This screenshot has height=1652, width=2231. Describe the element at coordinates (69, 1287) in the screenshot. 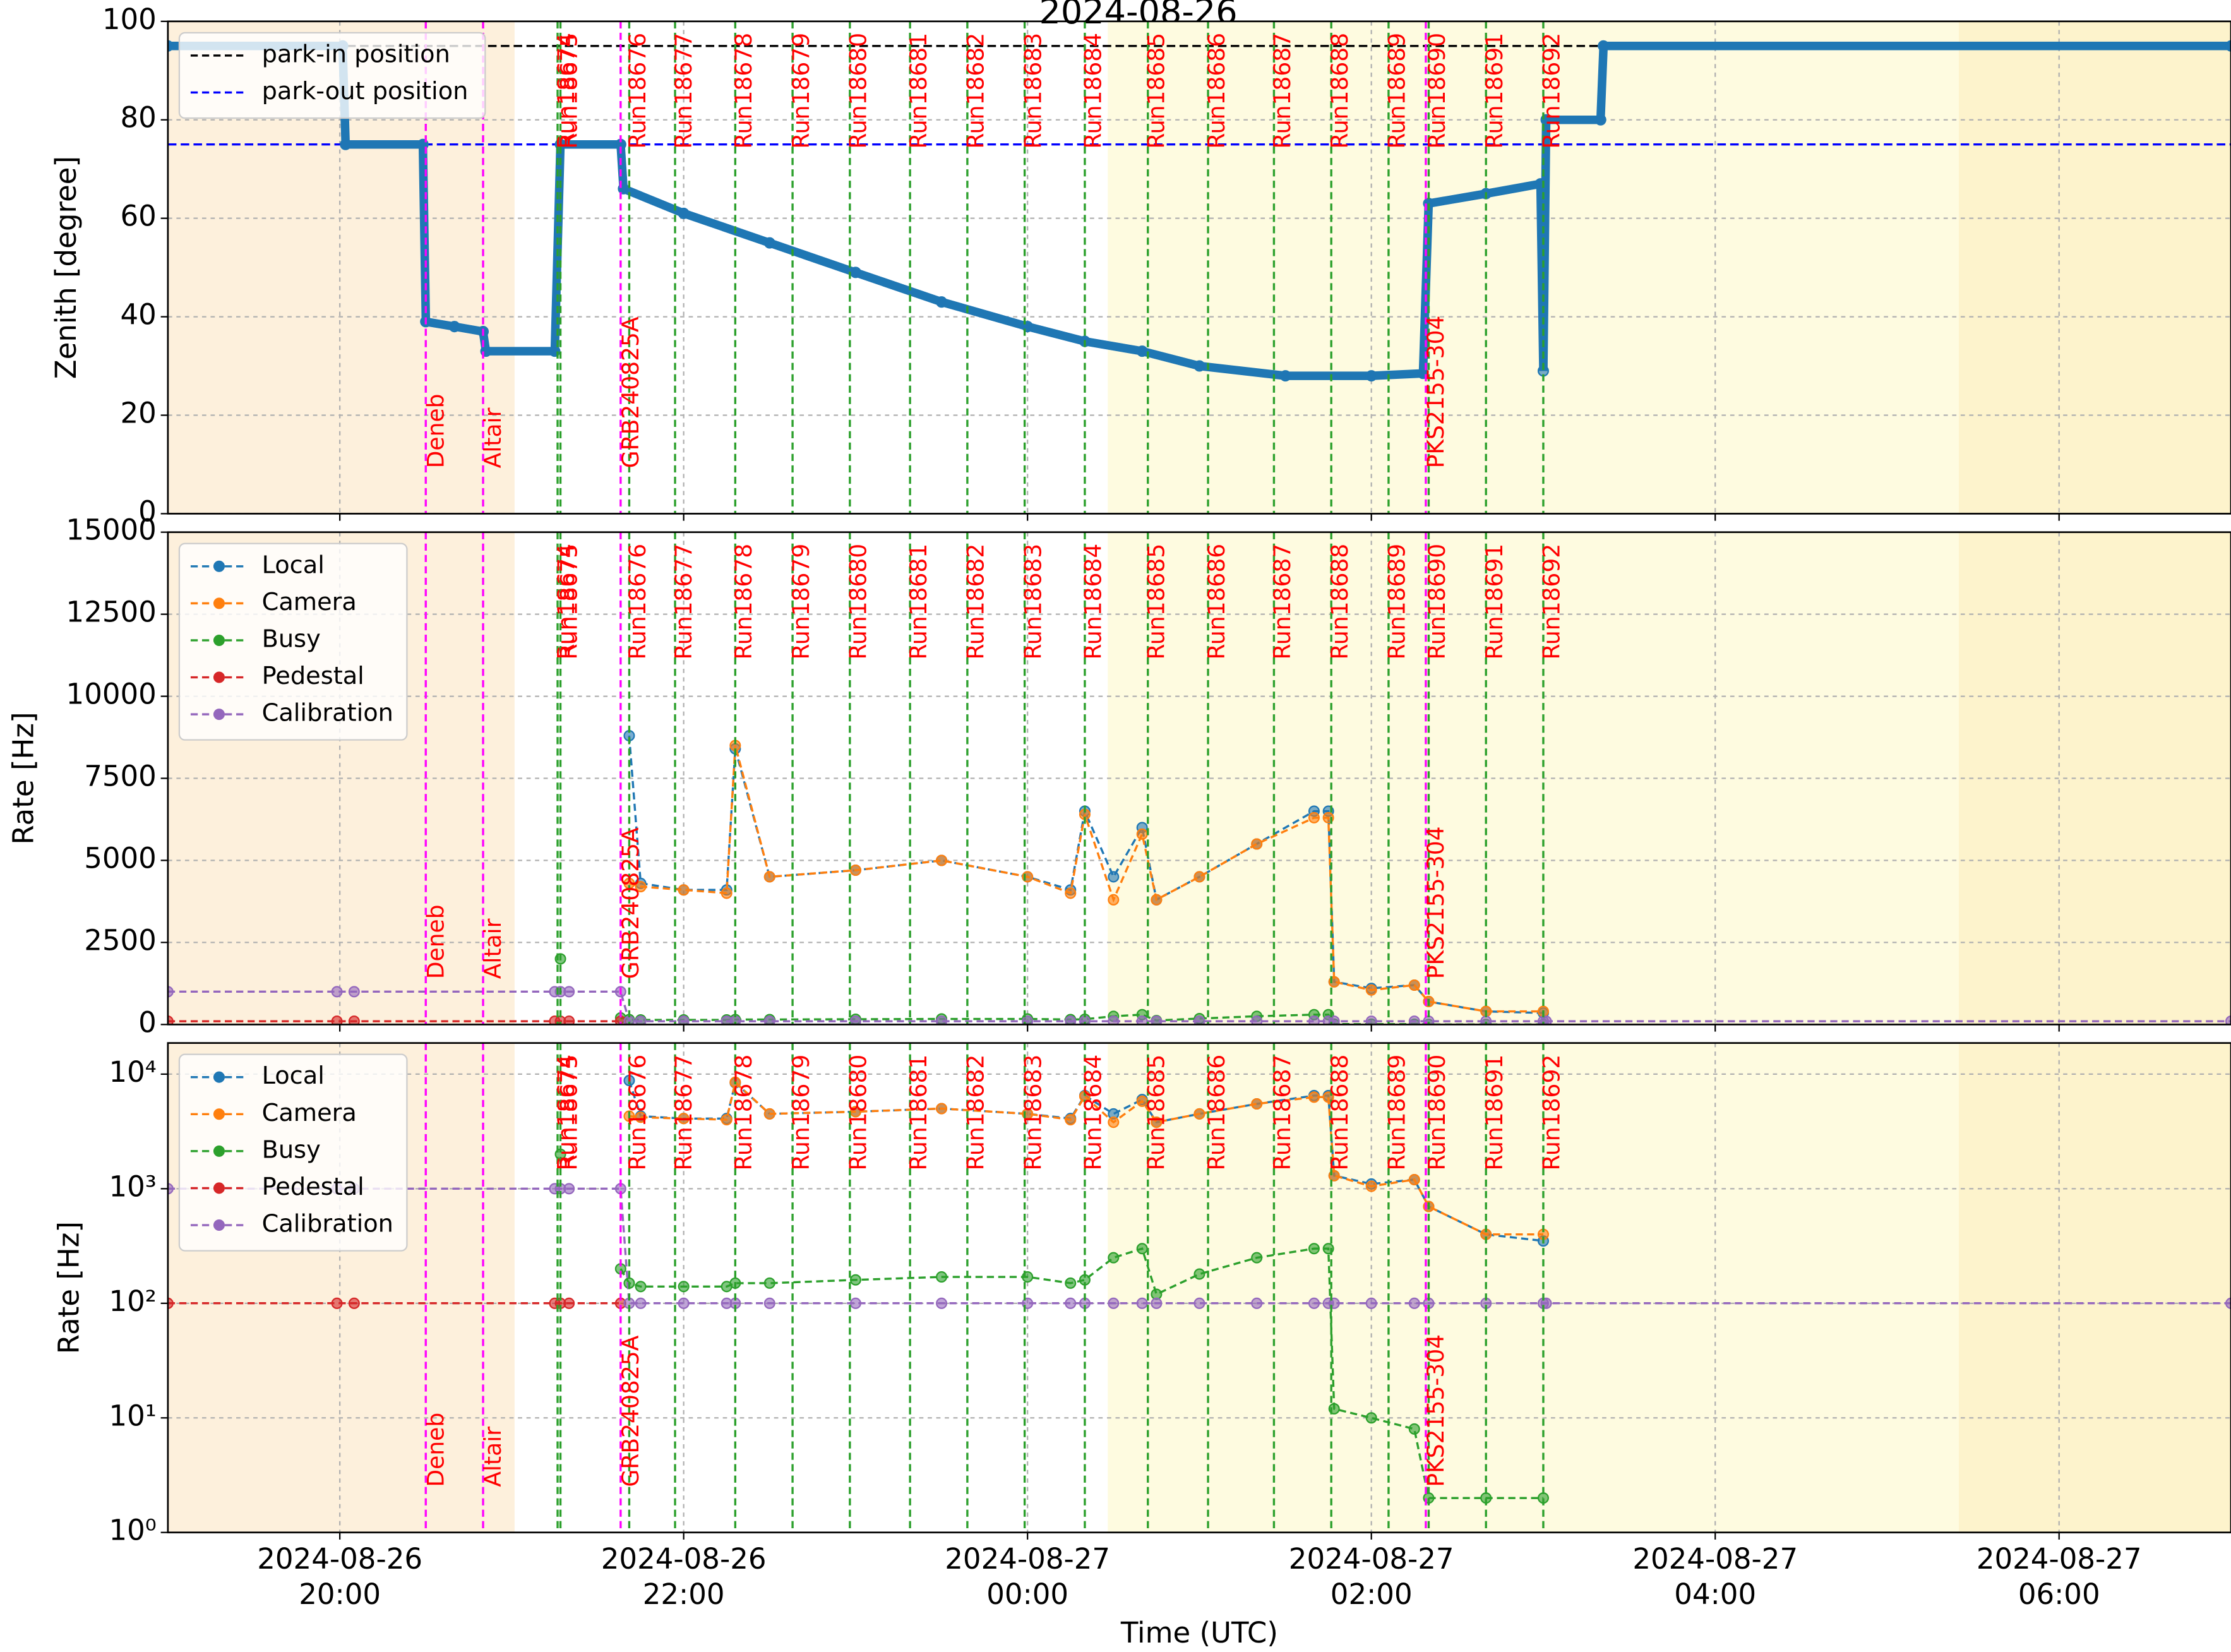

I see `y-axis-label: Rate [Hz]` at that location.